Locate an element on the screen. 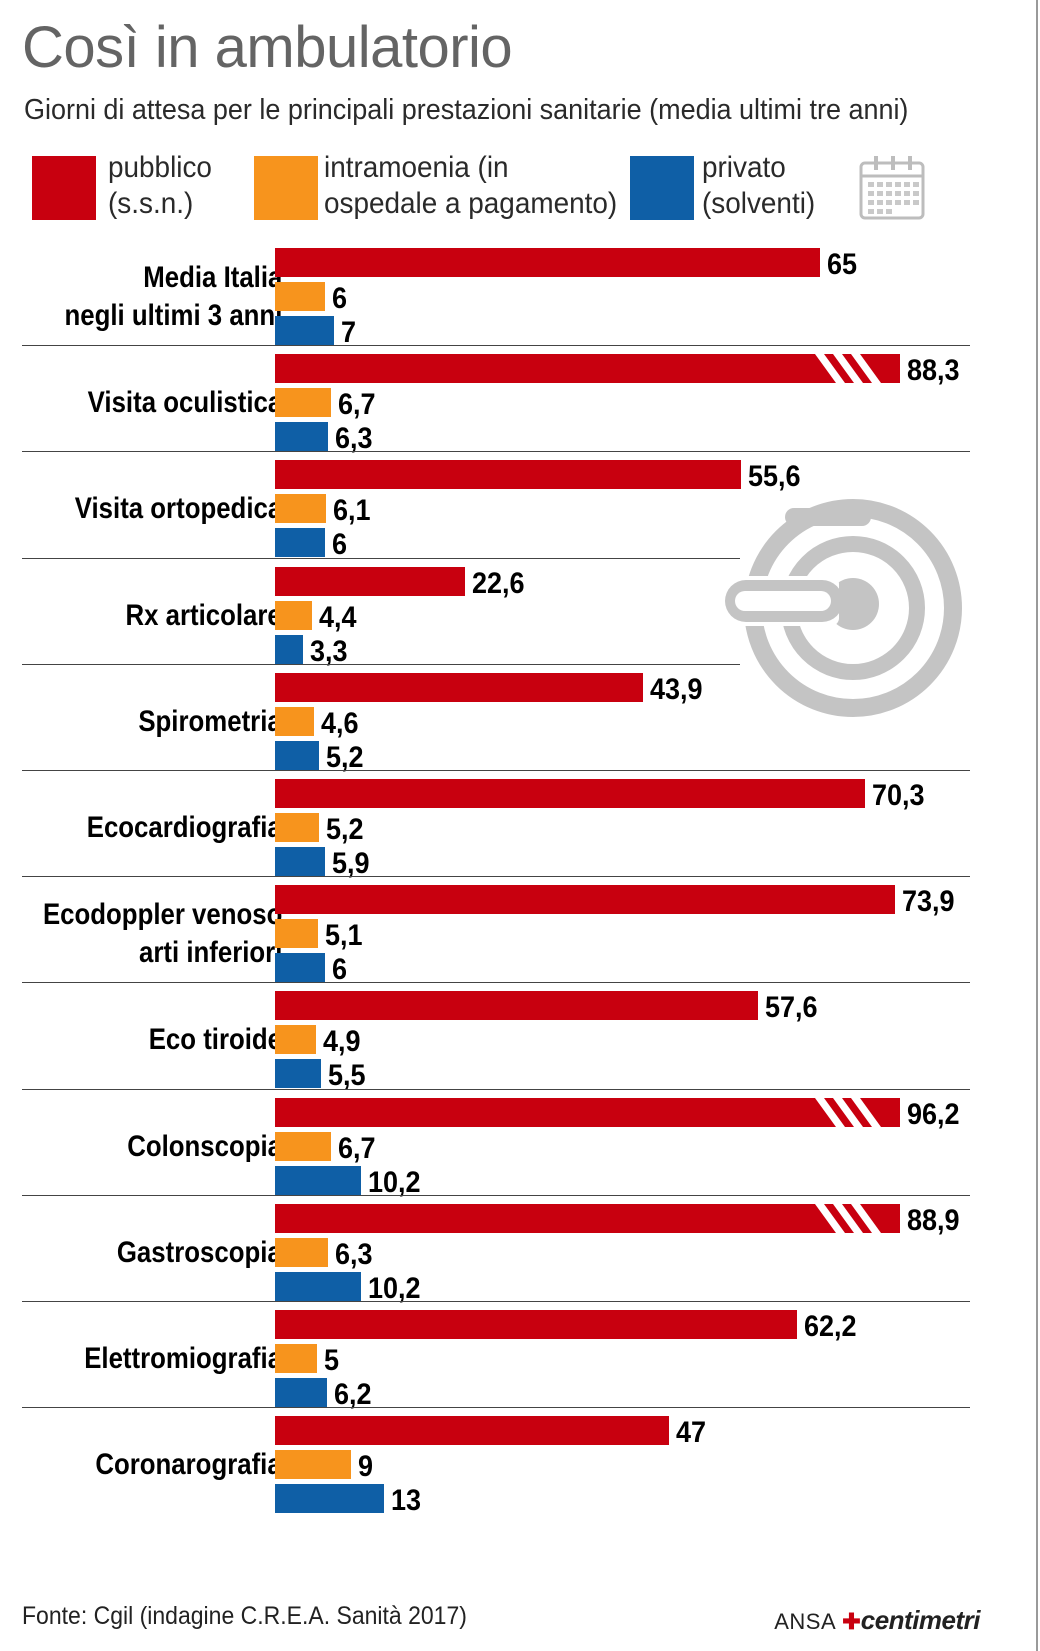  legend-label-pubblico: pubblico (s.s.n.) is located at coordinates (160, 185).